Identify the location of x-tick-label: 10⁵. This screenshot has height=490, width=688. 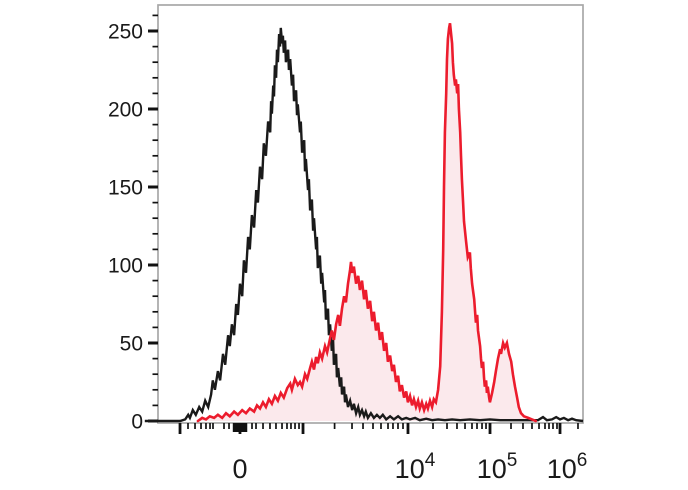
(497, 467).